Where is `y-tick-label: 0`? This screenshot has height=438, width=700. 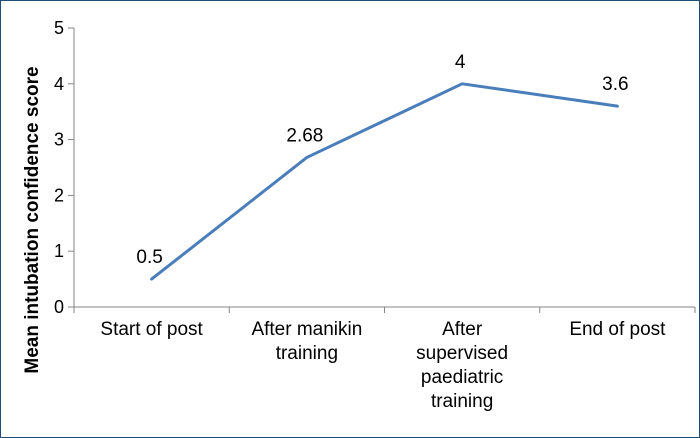 y-tick-label: 0 is located at coordinates (59, 307).